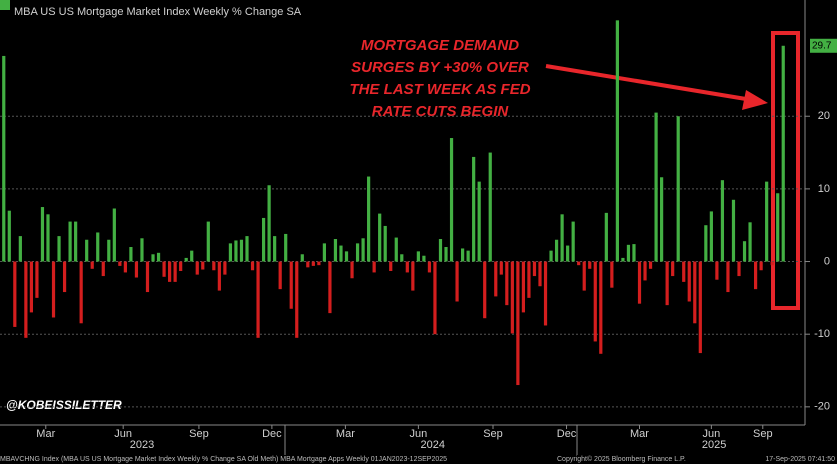 This screenshot has width=837, height=464. I want to click on footer: Copyright© 2025 Bloomberg Finance L.P., so click(621, 459).